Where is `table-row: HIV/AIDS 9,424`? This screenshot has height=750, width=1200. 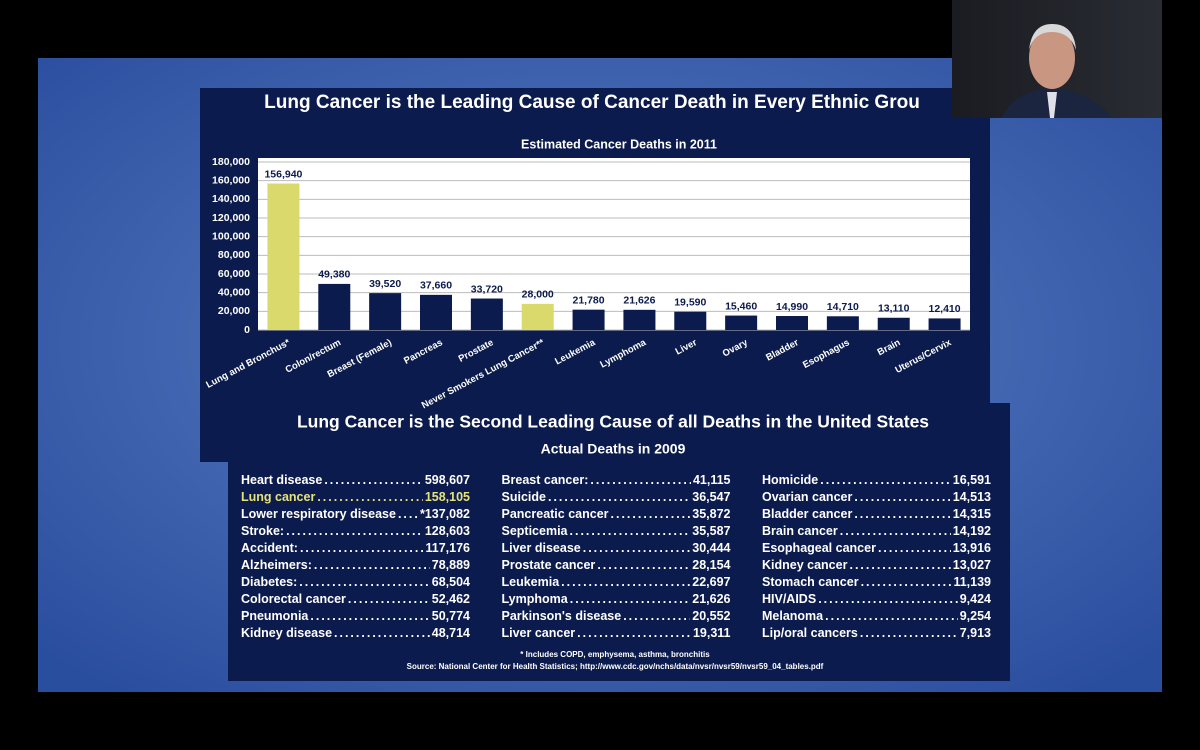
table-row: HIV/AIDS 9,424 is located at coordinates (876, 599).